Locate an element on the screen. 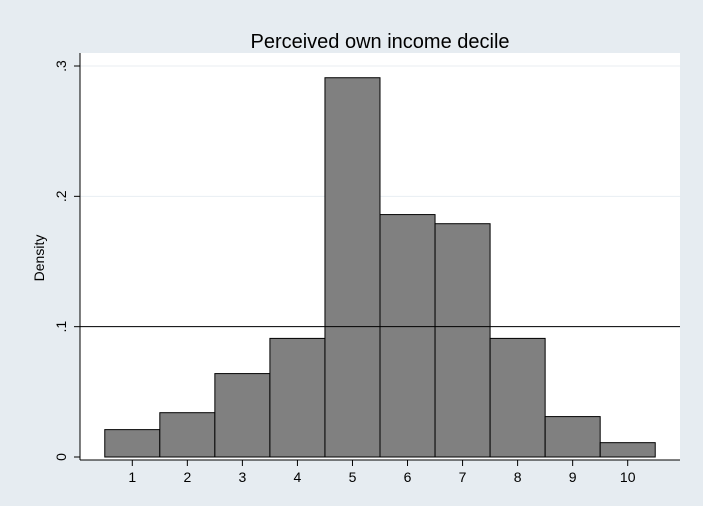 The width and height of the screenshot is (703, 506). x-tick-label-9: 9 is located at coordinates (573, 477).